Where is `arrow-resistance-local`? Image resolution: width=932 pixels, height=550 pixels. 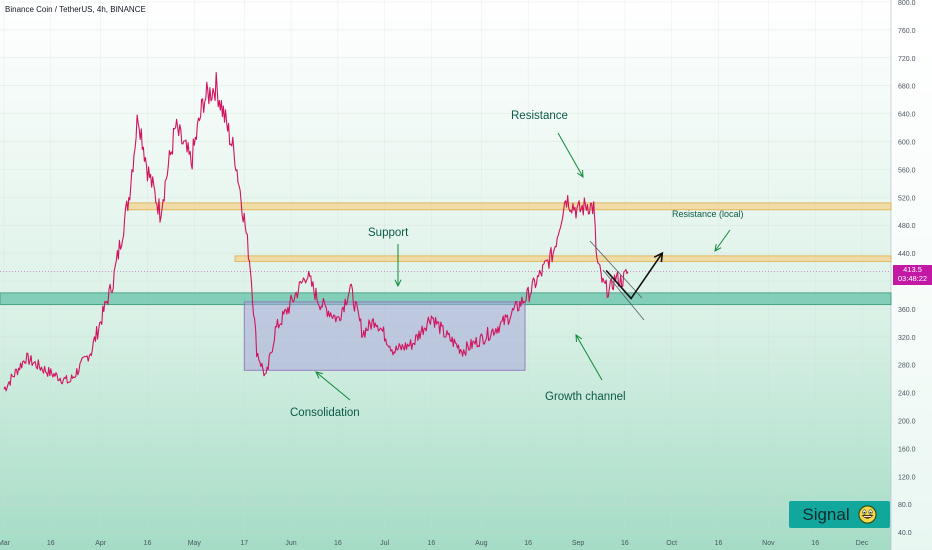 arrow-resistance-local is located at coordinates (722, 240).